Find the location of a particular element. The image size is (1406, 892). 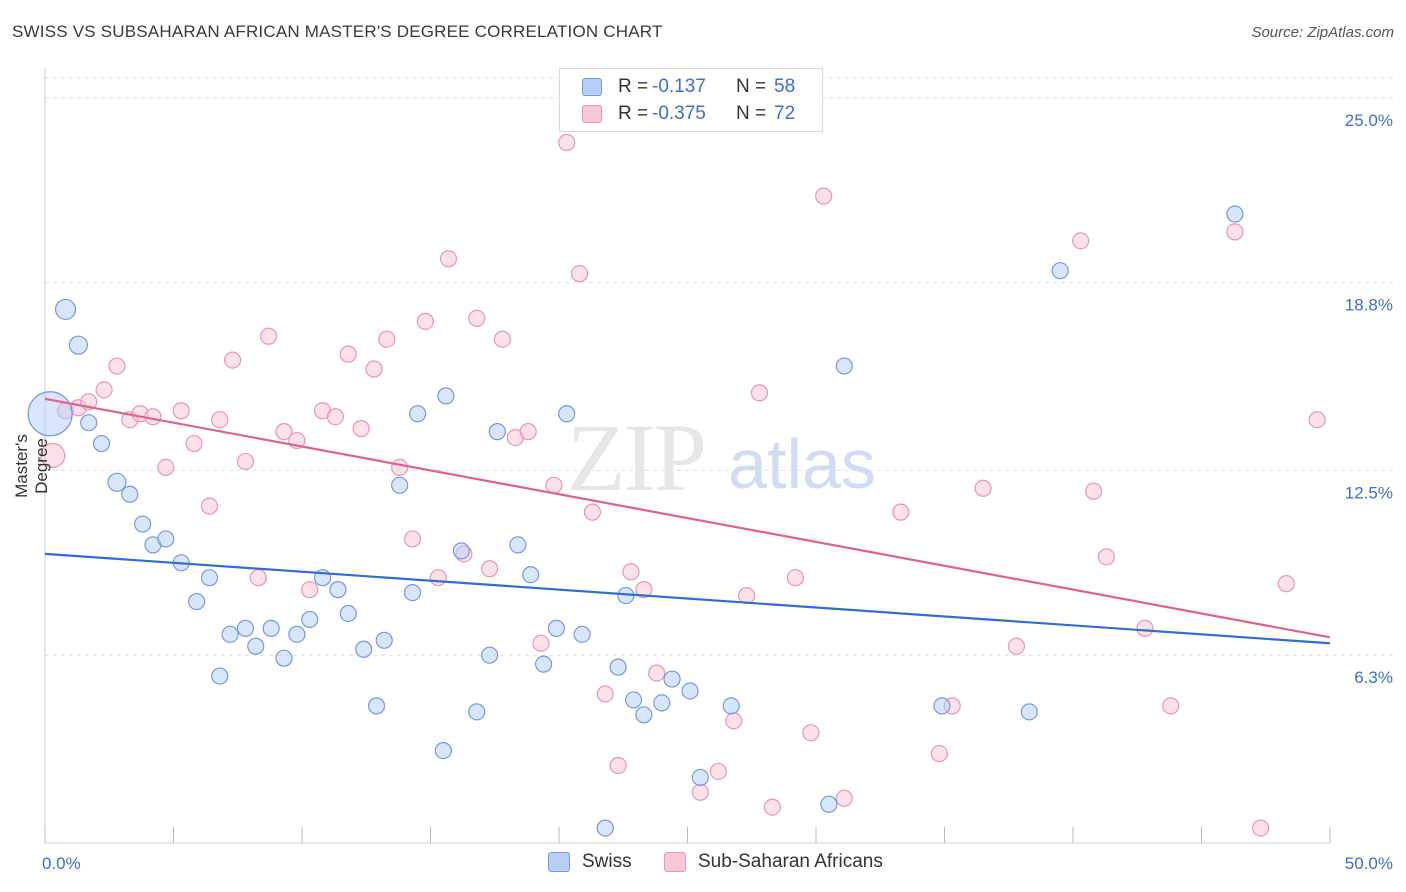

y-tick-label: 18.8% is located at coordinates (1369, 305).